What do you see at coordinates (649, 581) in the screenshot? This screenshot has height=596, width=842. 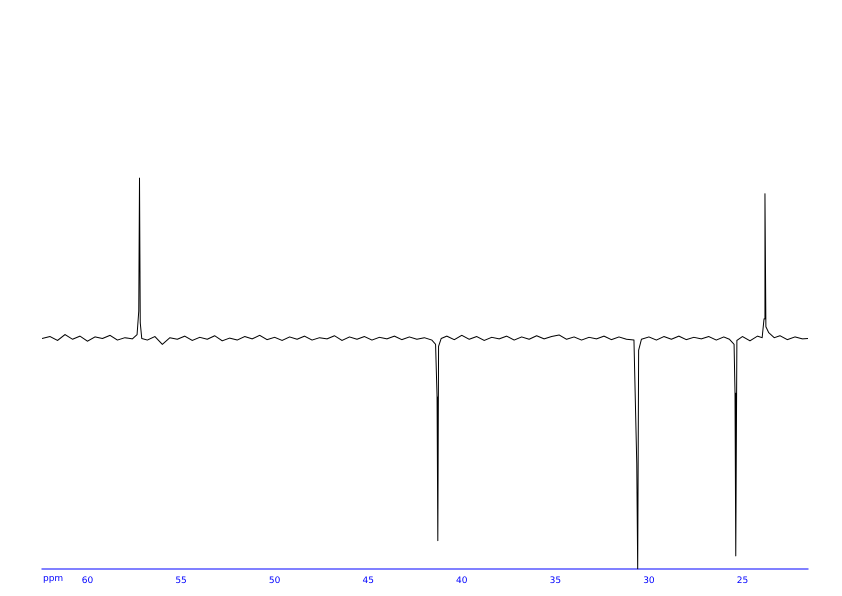 I see `x-tick-label: 30` at bounding box center [649, 581].